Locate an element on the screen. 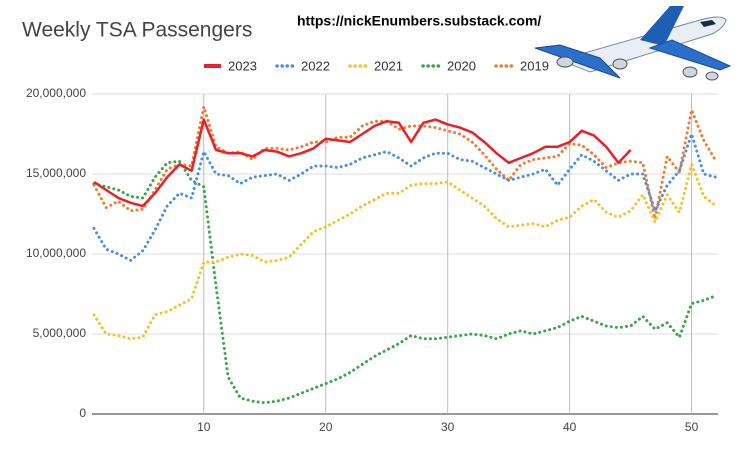 Image resolution: width=738 pixels, height=460 pixels. legend-label: 2019 is located at coordinates (534, 65).